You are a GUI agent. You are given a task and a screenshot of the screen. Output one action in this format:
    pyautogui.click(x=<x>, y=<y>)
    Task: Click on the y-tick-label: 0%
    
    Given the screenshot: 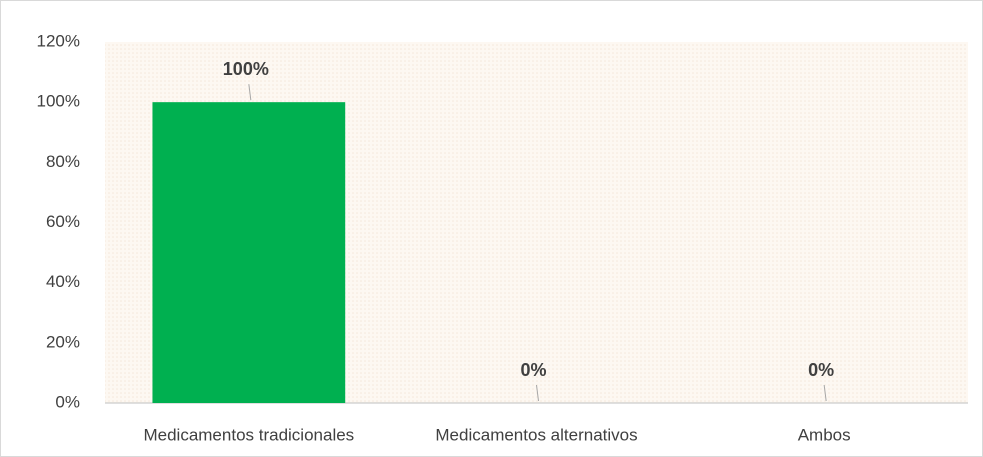 What is the action you would take?
    pyautogui.click(x=67, y=401)
    